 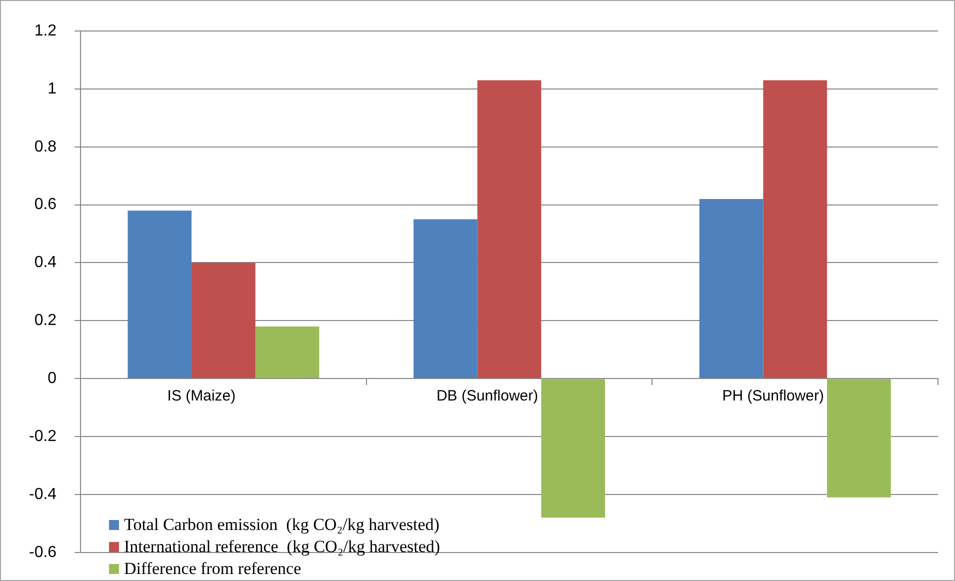 I want to click on y-tick-label: 0, so click(x=52, y=379).